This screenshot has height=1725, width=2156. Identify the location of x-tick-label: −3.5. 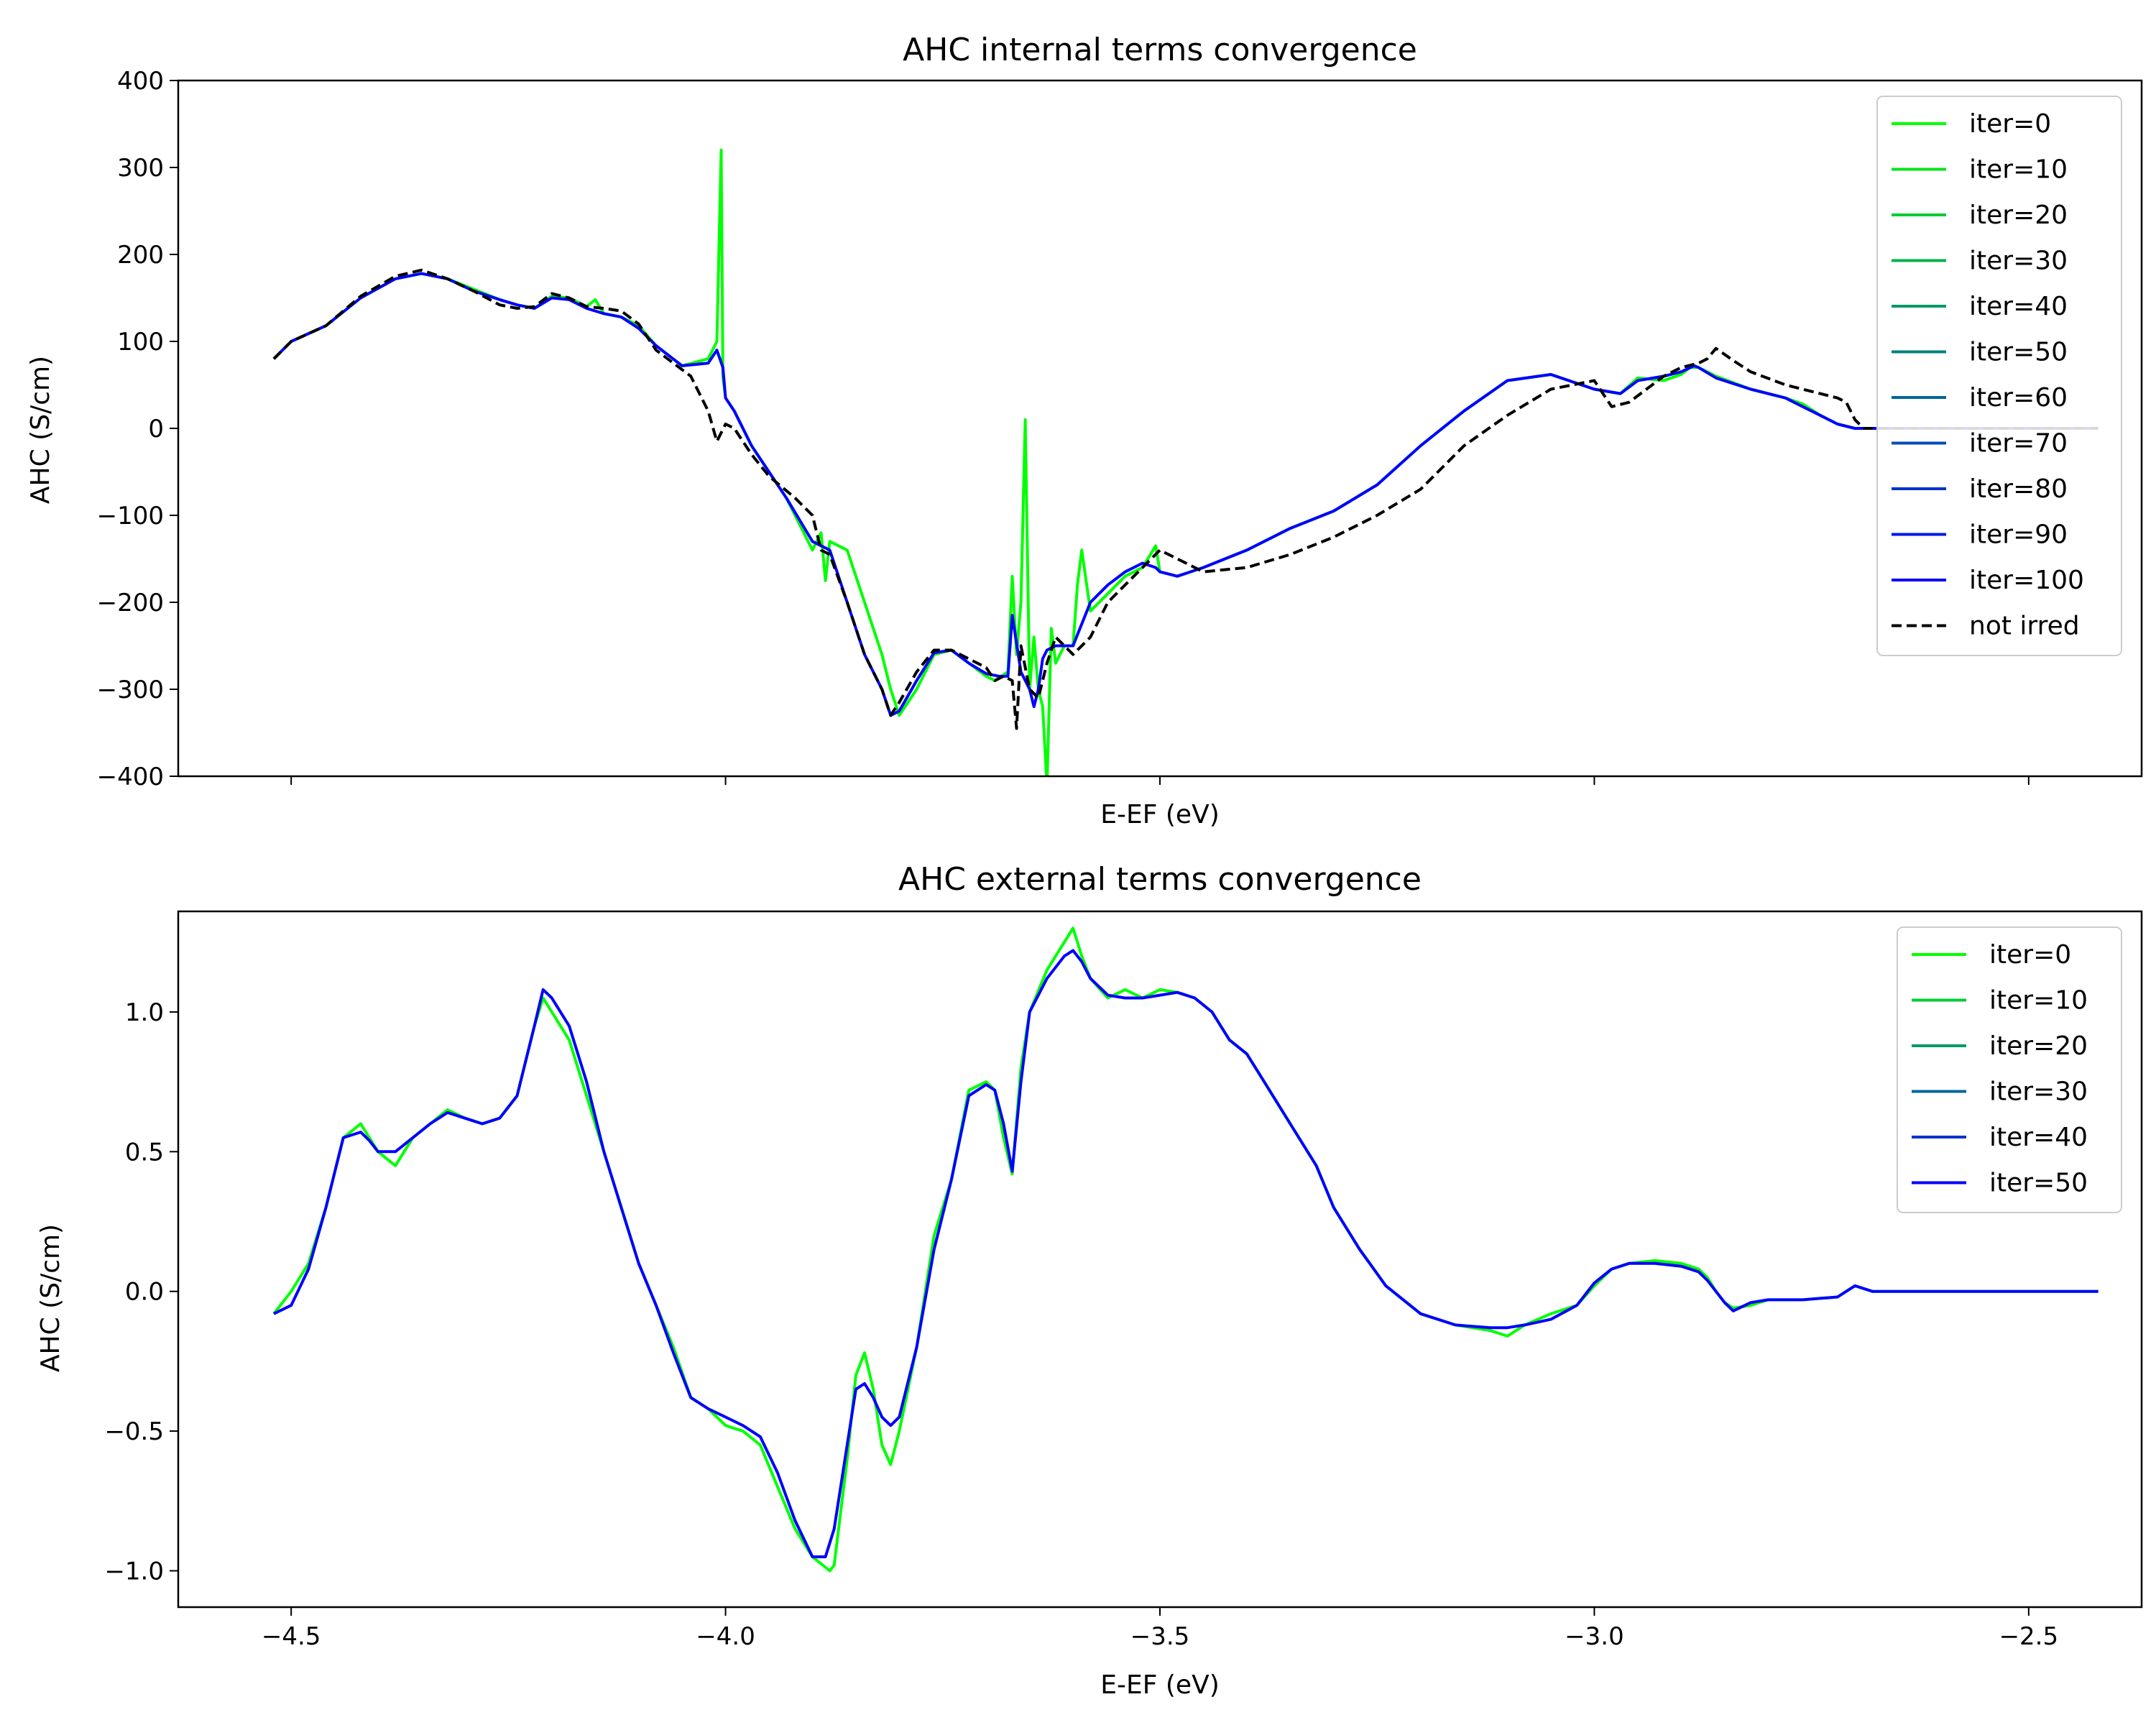
(1160, 1636).